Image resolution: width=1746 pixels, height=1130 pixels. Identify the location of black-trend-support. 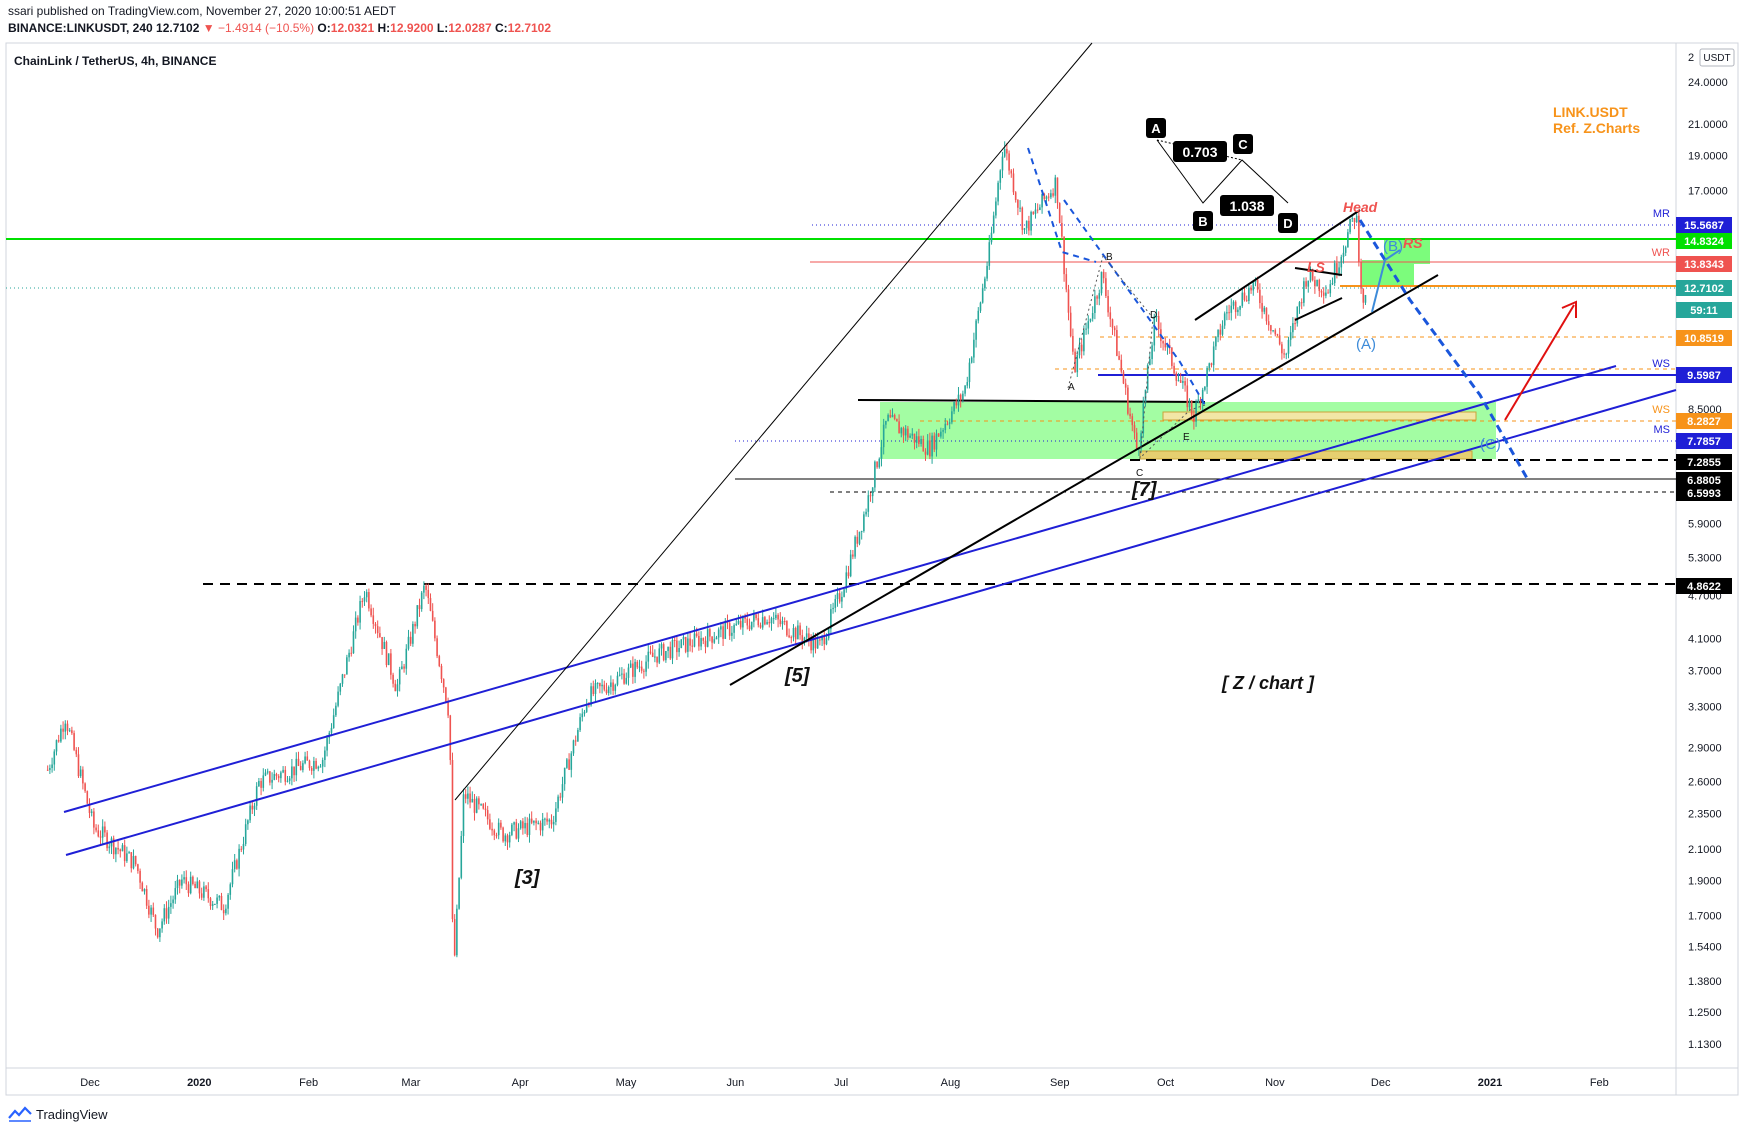
(1084, 480).